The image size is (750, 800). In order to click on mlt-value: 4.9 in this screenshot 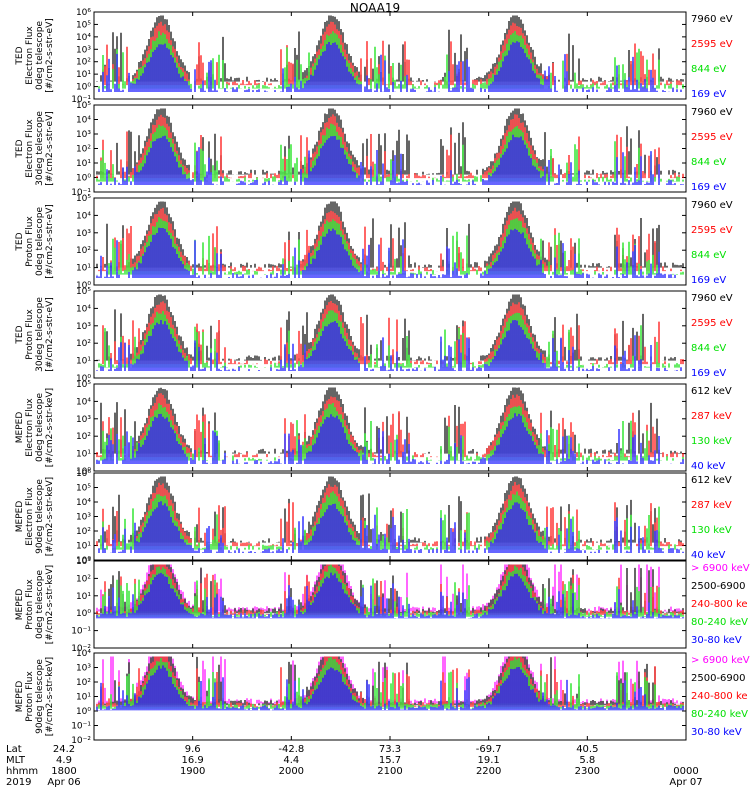, I will do `click(64, 760)`.